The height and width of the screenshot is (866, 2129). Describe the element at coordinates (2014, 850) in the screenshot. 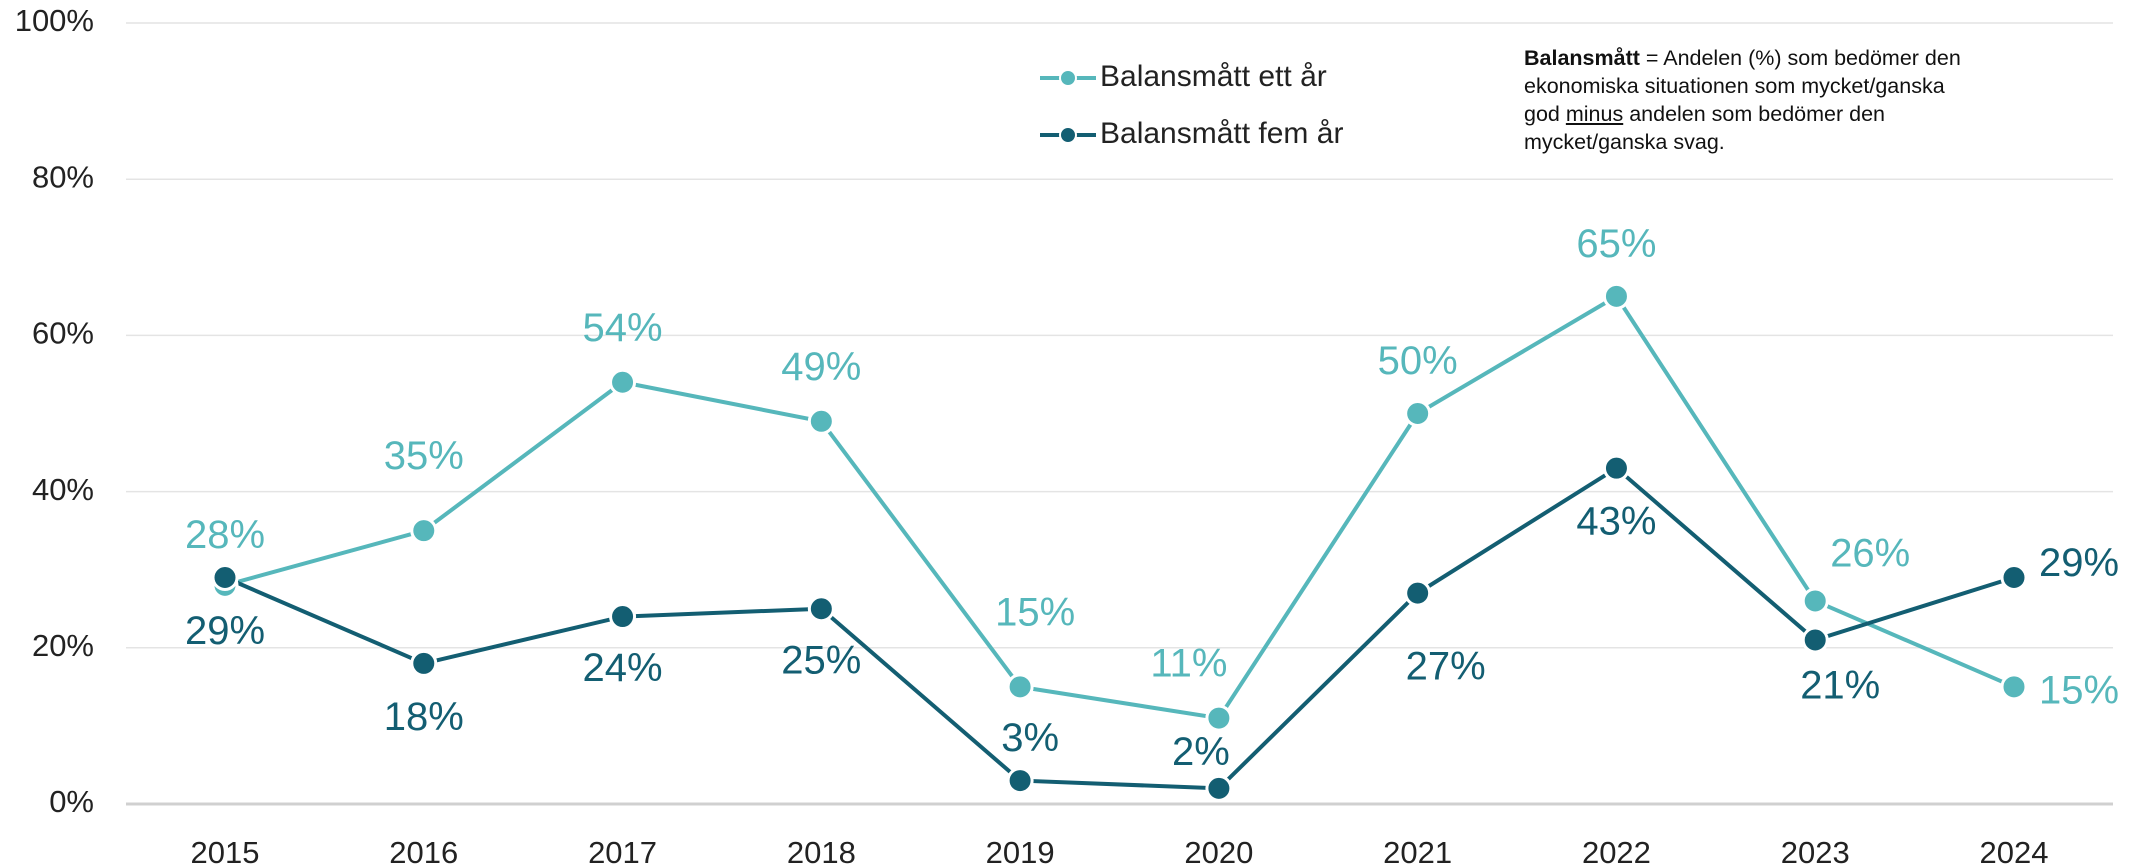

I see `x-tick-label: 2024` at that location.